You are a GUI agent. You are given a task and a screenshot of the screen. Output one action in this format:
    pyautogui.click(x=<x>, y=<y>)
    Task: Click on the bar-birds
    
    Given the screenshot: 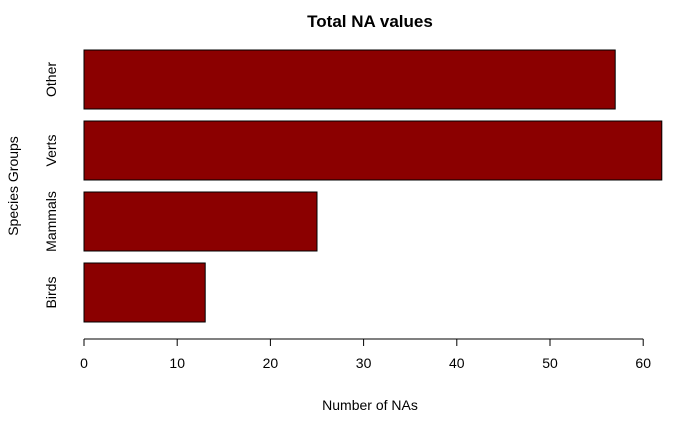 What is the action you would take?
    pyautogui.click(x=144, y=292)
    